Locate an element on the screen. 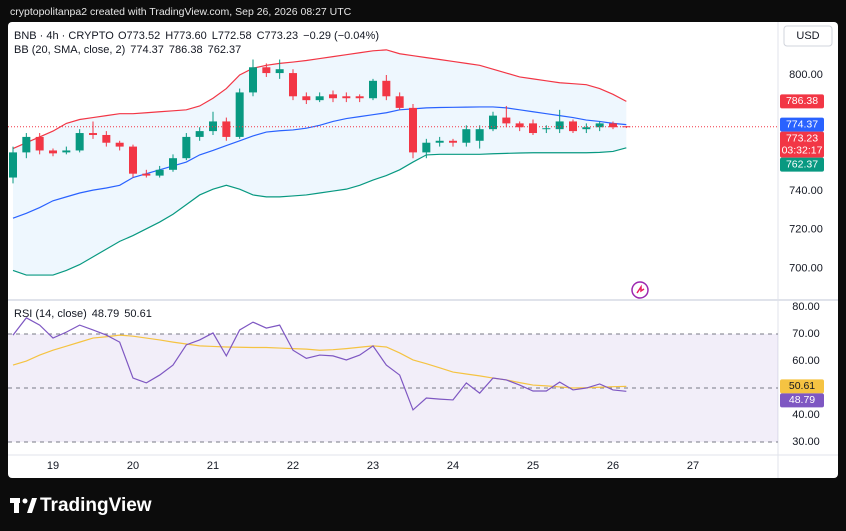  y-tick-label: 800.00 is located at coordinates (806, 75).